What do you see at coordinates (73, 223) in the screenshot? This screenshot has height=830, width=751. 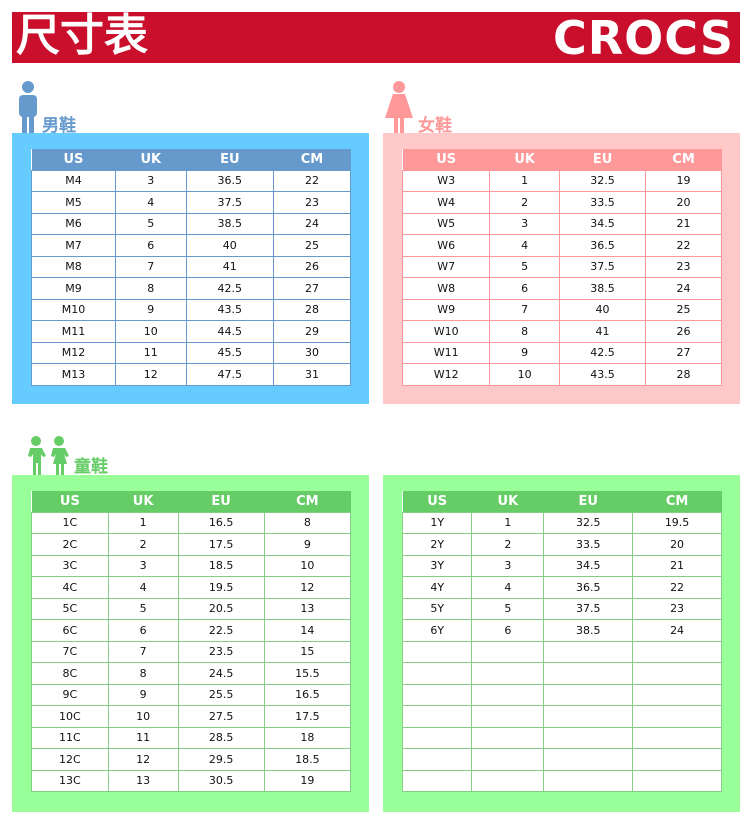 I see `table-cell: M6` at bounding box center [73, 223].